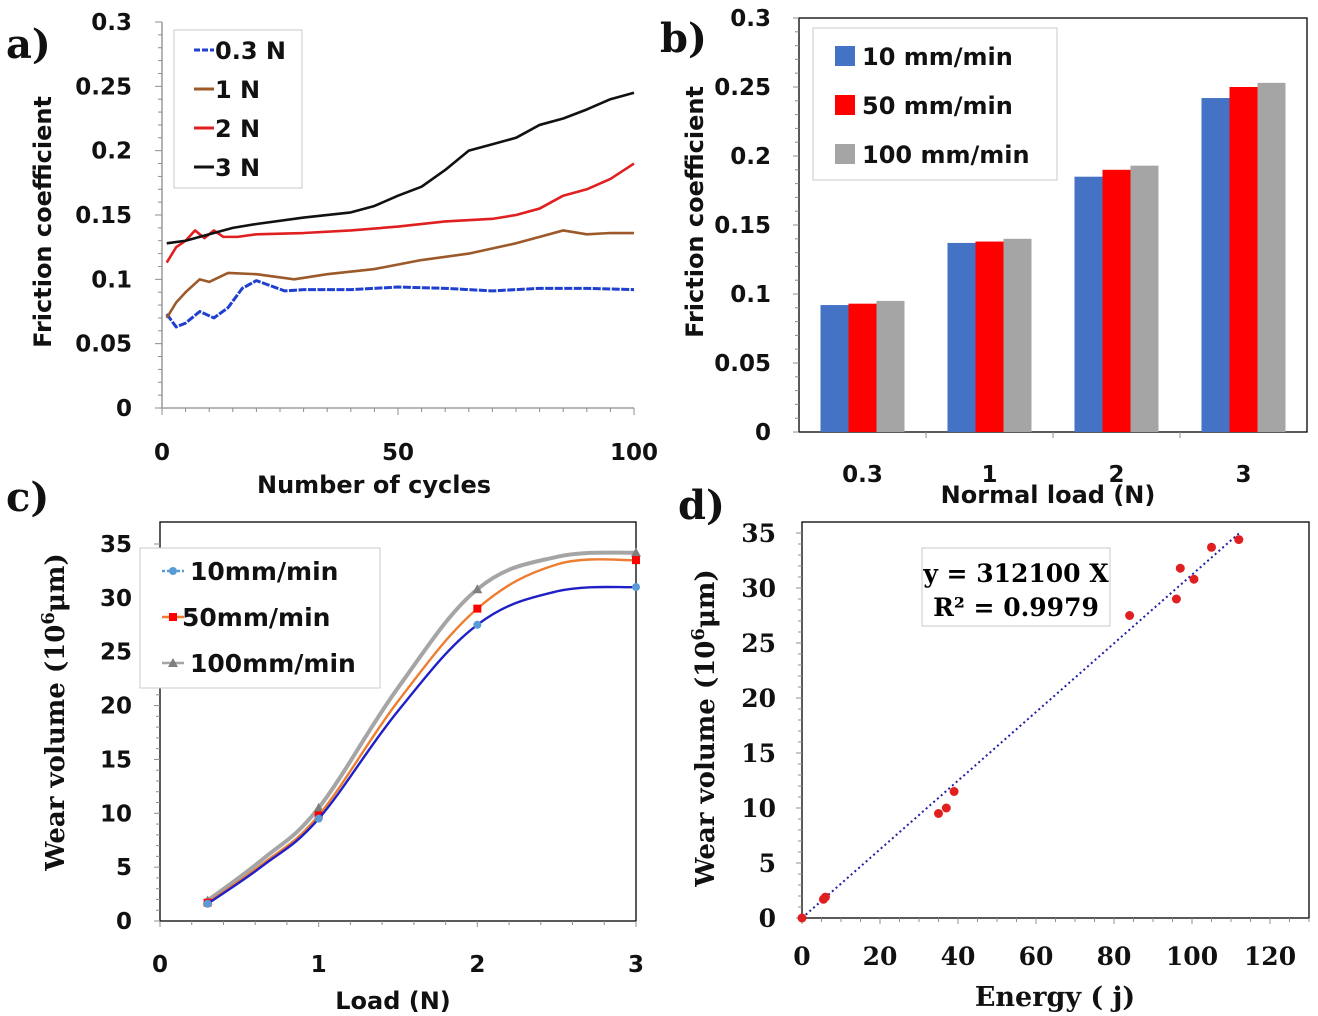 The width and height of the screenshot is (1318, 1016). I want to click on a-x-tick-label: 50, so click(398, 453).